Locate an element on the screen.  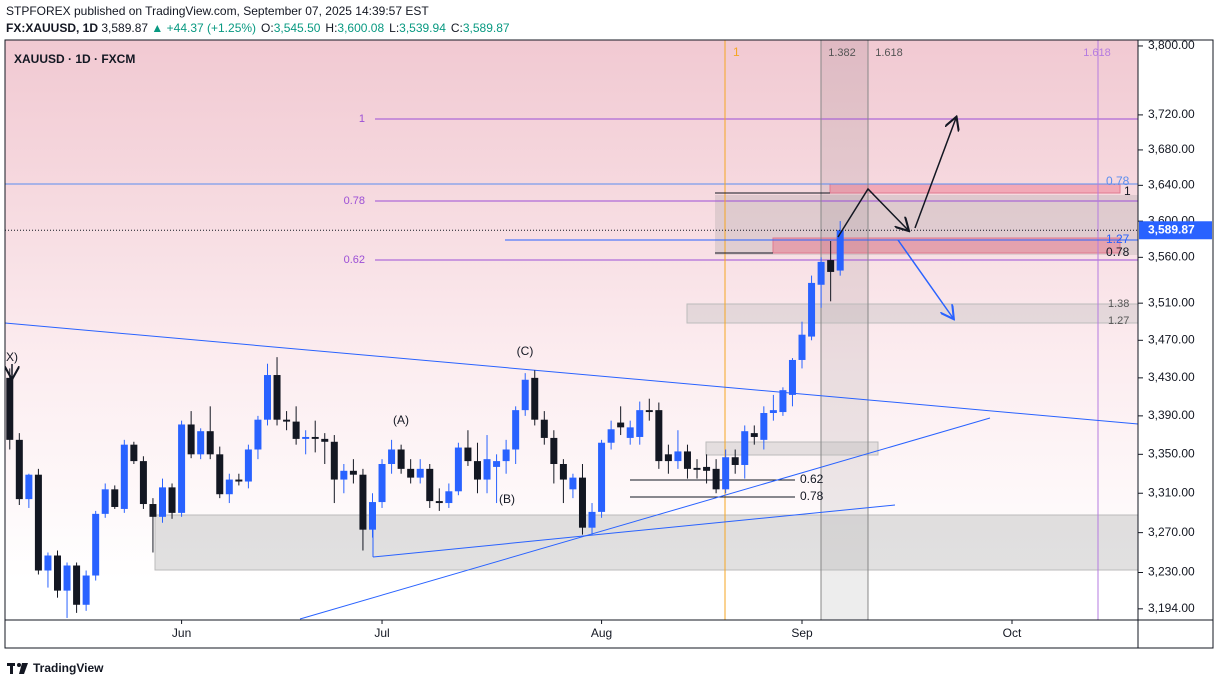
change: ▲ +44.37 (+1.25%) is located at coordinates (203, 28).